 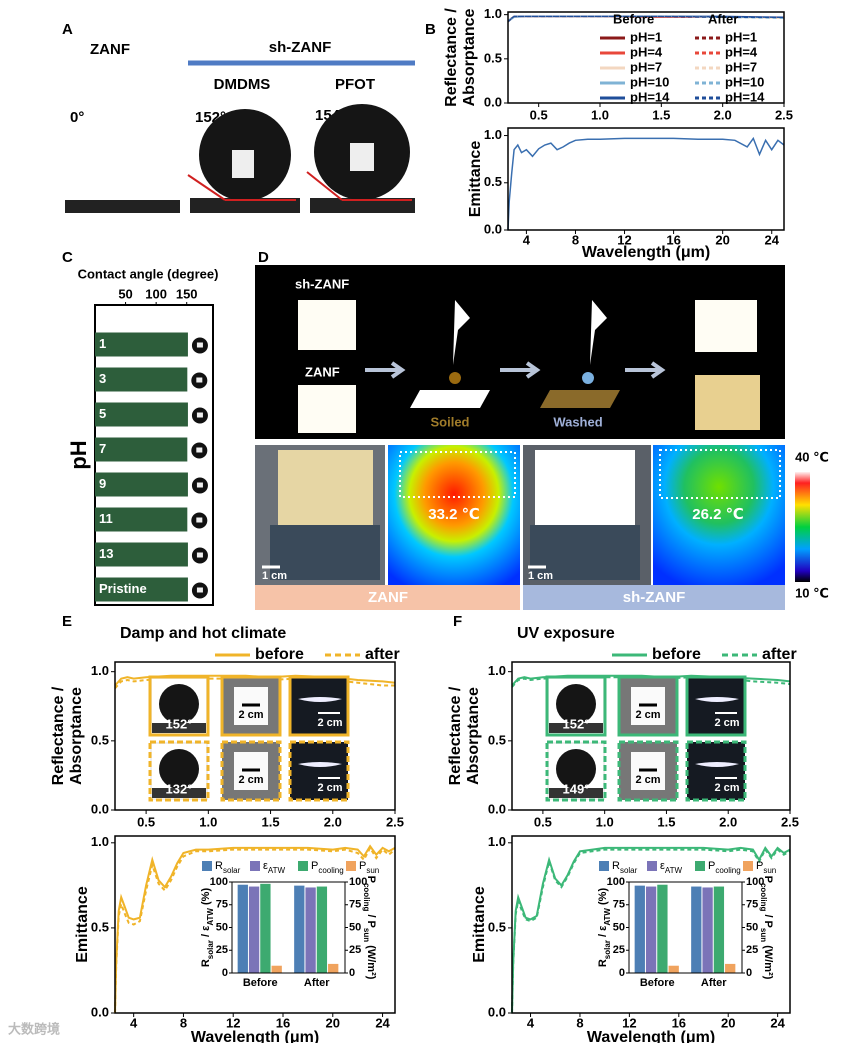 What do you see at coordinates (106, 553) in the screenshot?
I see `category-label: 13` at bounding box center [106, 553].